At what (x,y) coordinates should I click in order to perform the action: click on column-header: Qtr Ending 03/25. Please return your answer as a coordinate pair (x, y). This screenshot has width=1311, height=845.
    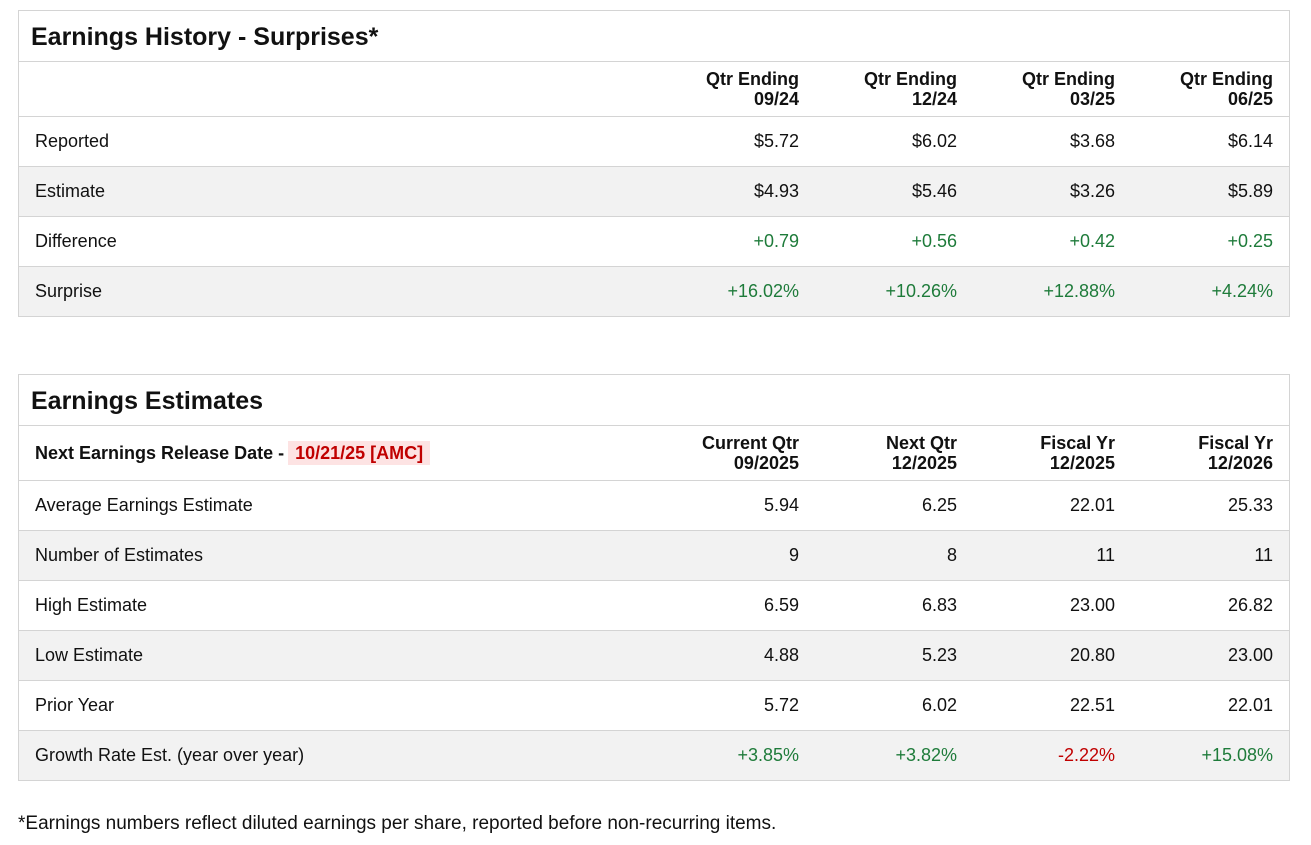
    Looking at the image, I should click on (1052, 89).